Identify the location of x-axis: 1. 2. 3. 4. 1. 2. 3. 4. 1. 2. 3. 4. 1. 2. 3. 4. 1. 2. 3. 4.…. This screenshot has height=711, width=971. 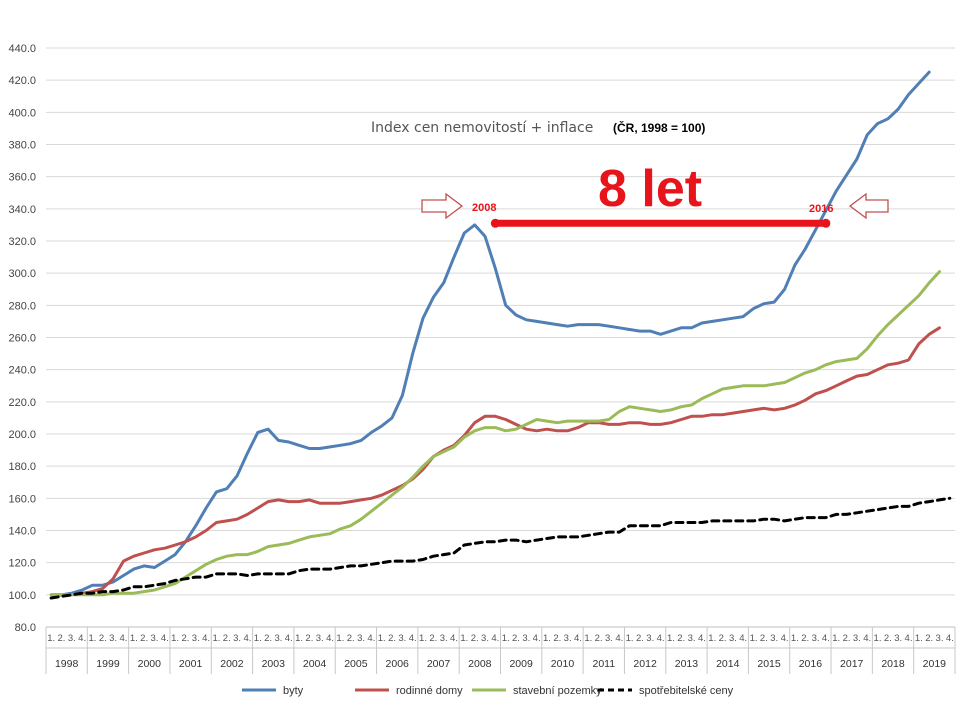
(500, 650).